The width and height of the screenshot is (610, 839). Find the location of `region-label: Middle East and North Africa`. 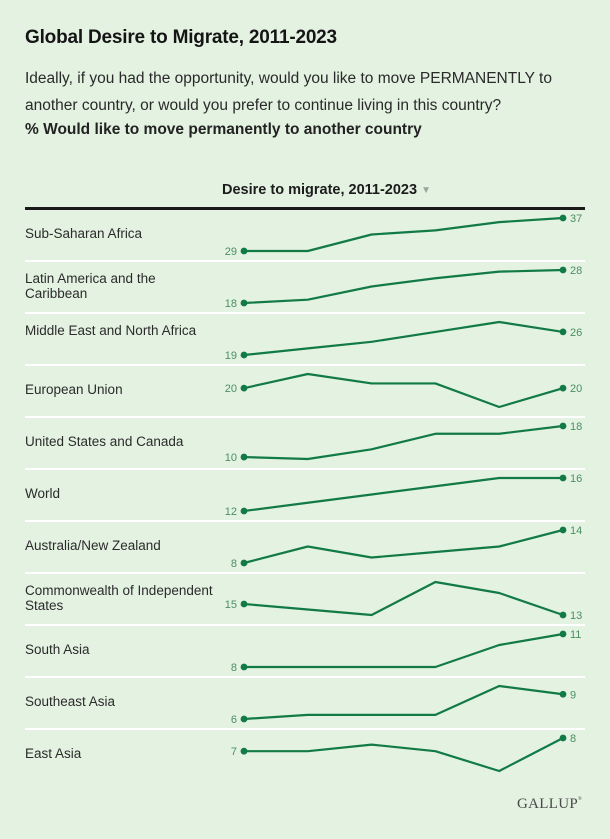

region-label: Middle East and North Africa is located at coordinates (111, 330).